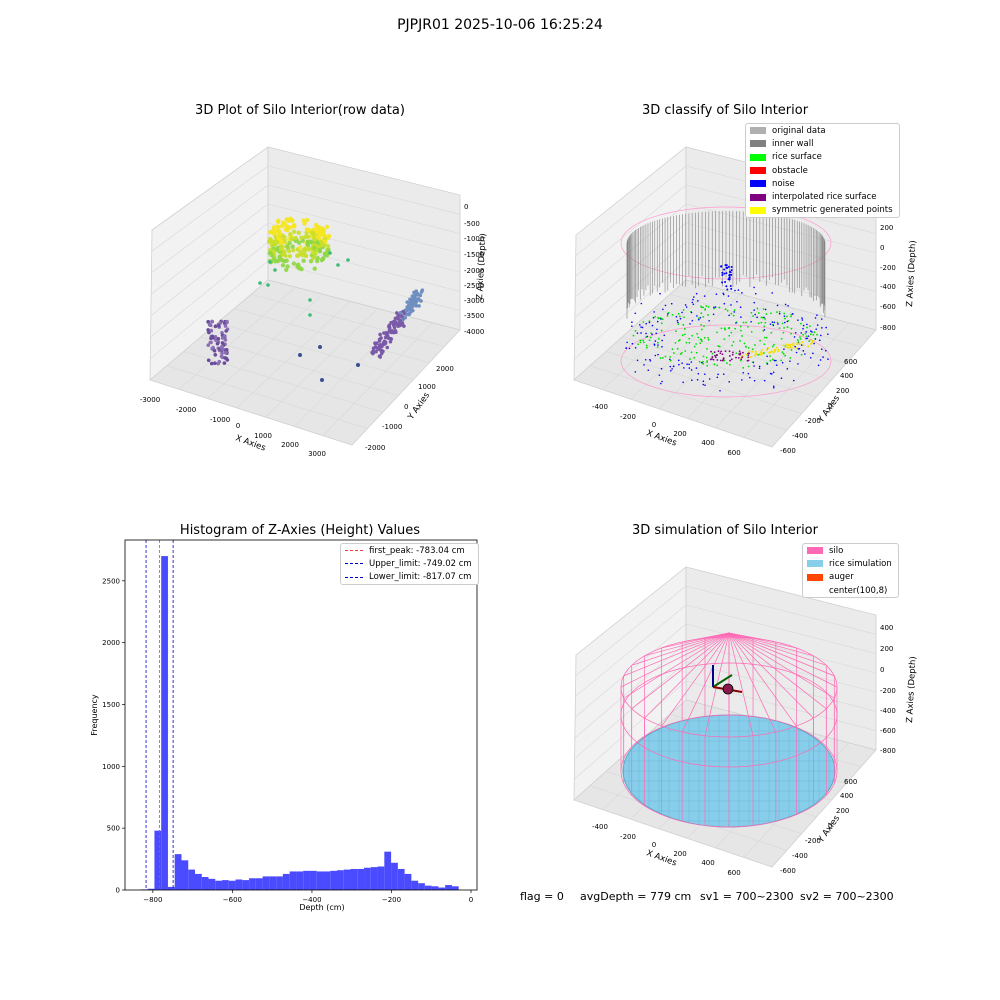 This screenshot has height=1000, width=1000. What do you see at coordinates (822, 183) in the screenshot?
I see `legend-item-noise: noise` at bounding box center [822, 183].